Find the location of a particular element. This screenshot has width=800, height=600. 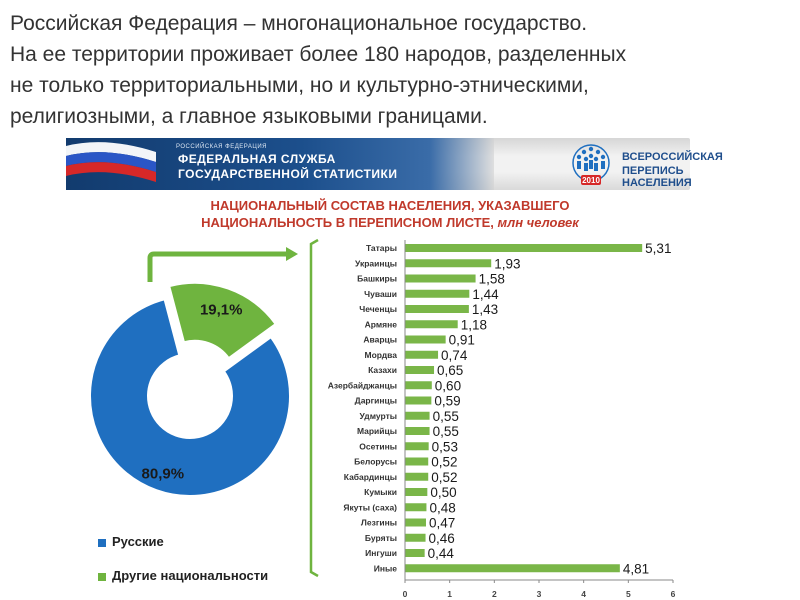

legend-label: Русские is located at coordinates (138, 541).